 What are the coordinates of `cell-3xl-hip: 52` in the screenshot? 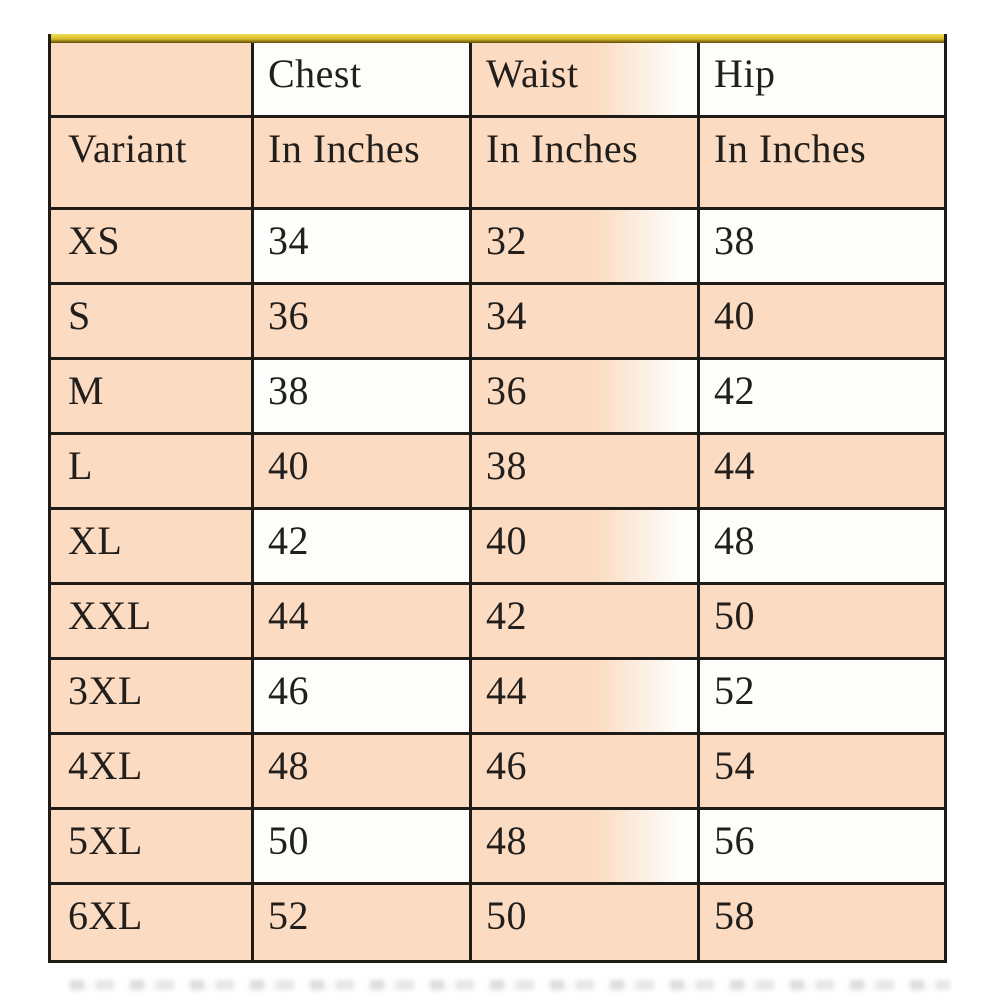 It's located at (822, 697).